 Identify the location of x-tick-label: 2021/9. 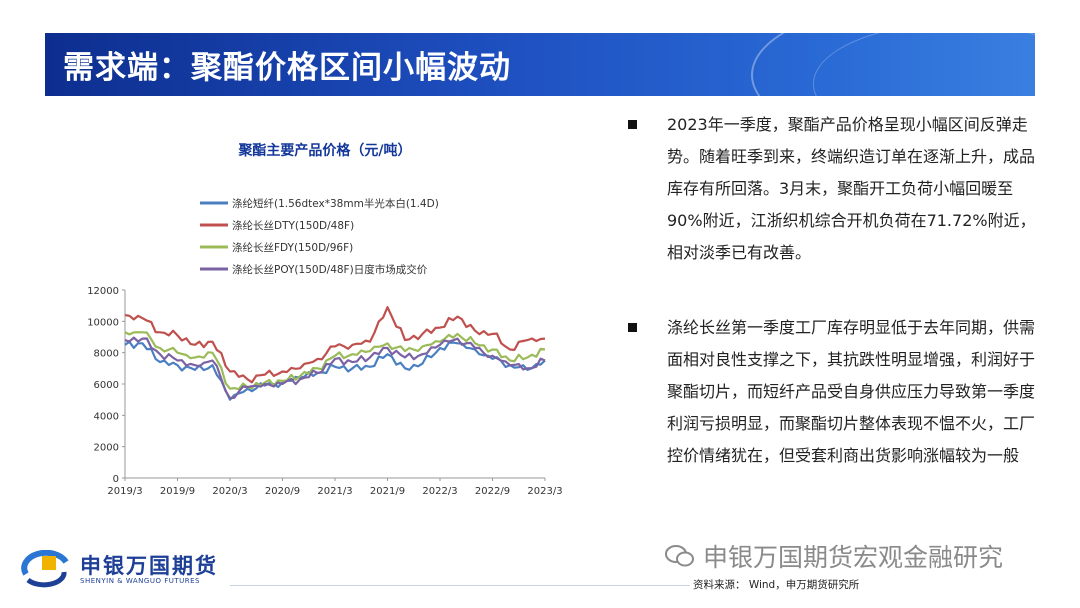
(387, 491).